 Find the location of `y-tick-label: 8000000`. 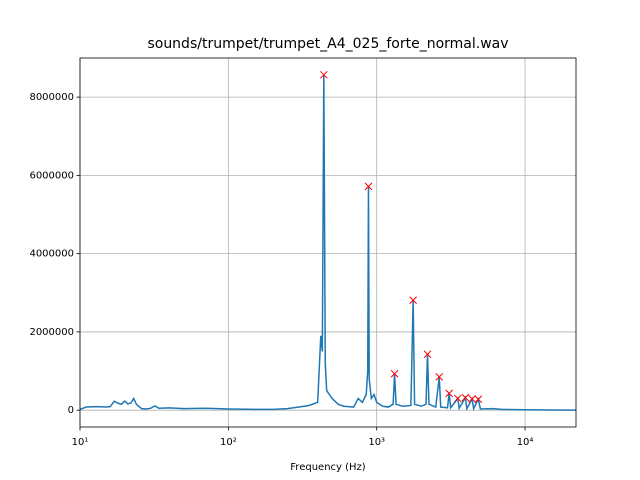

y-tick-label: 8000000 is located at coordinates (51, 97).